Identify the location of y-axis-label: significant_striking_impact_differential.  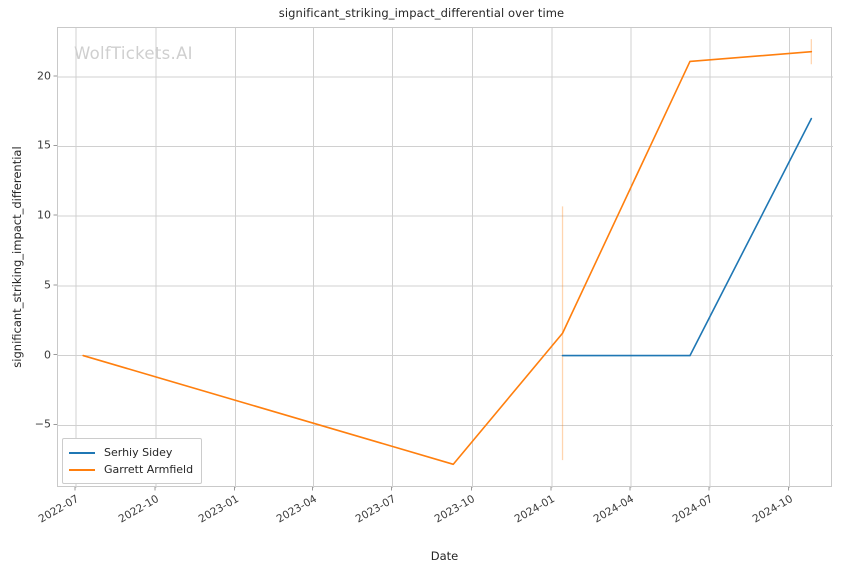
(17, 257).